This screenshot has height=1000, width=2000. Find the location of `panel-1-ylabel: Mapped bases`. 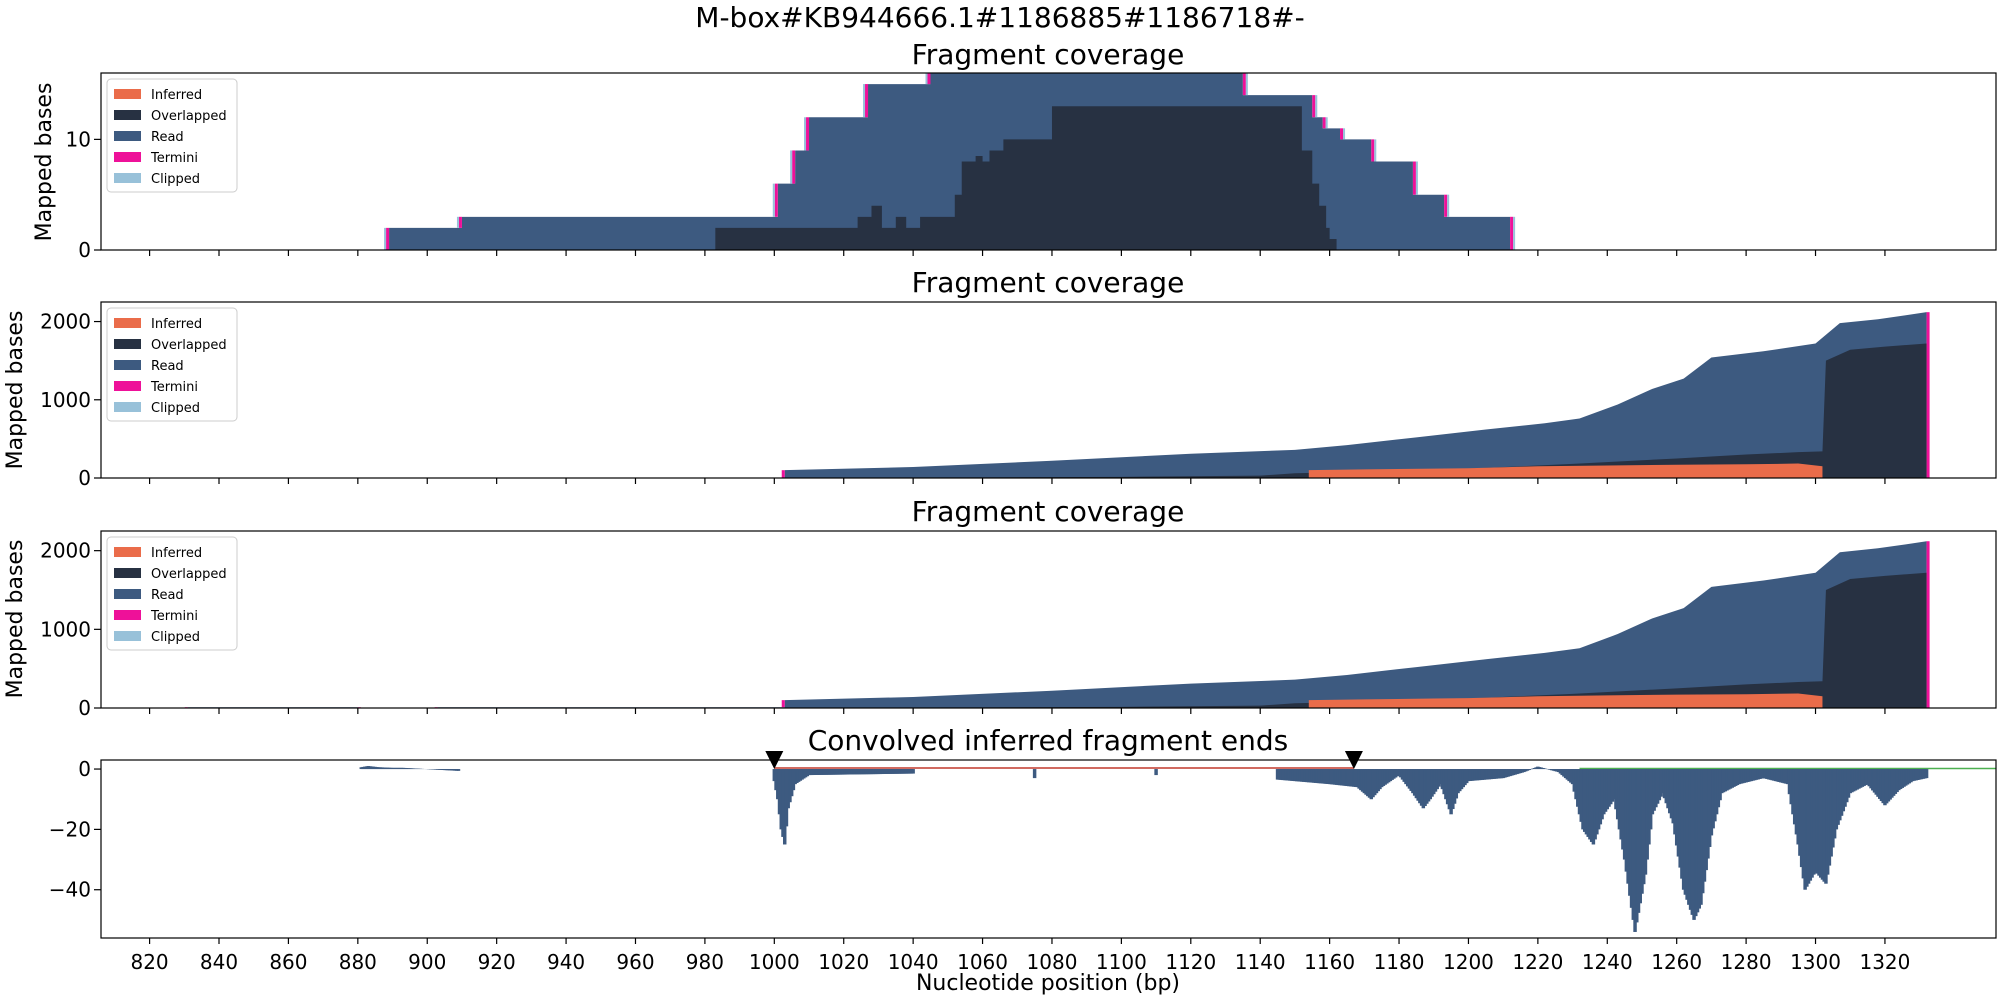

panel-1-ylabel: Mapped bases is located at coordinates (44, 162).